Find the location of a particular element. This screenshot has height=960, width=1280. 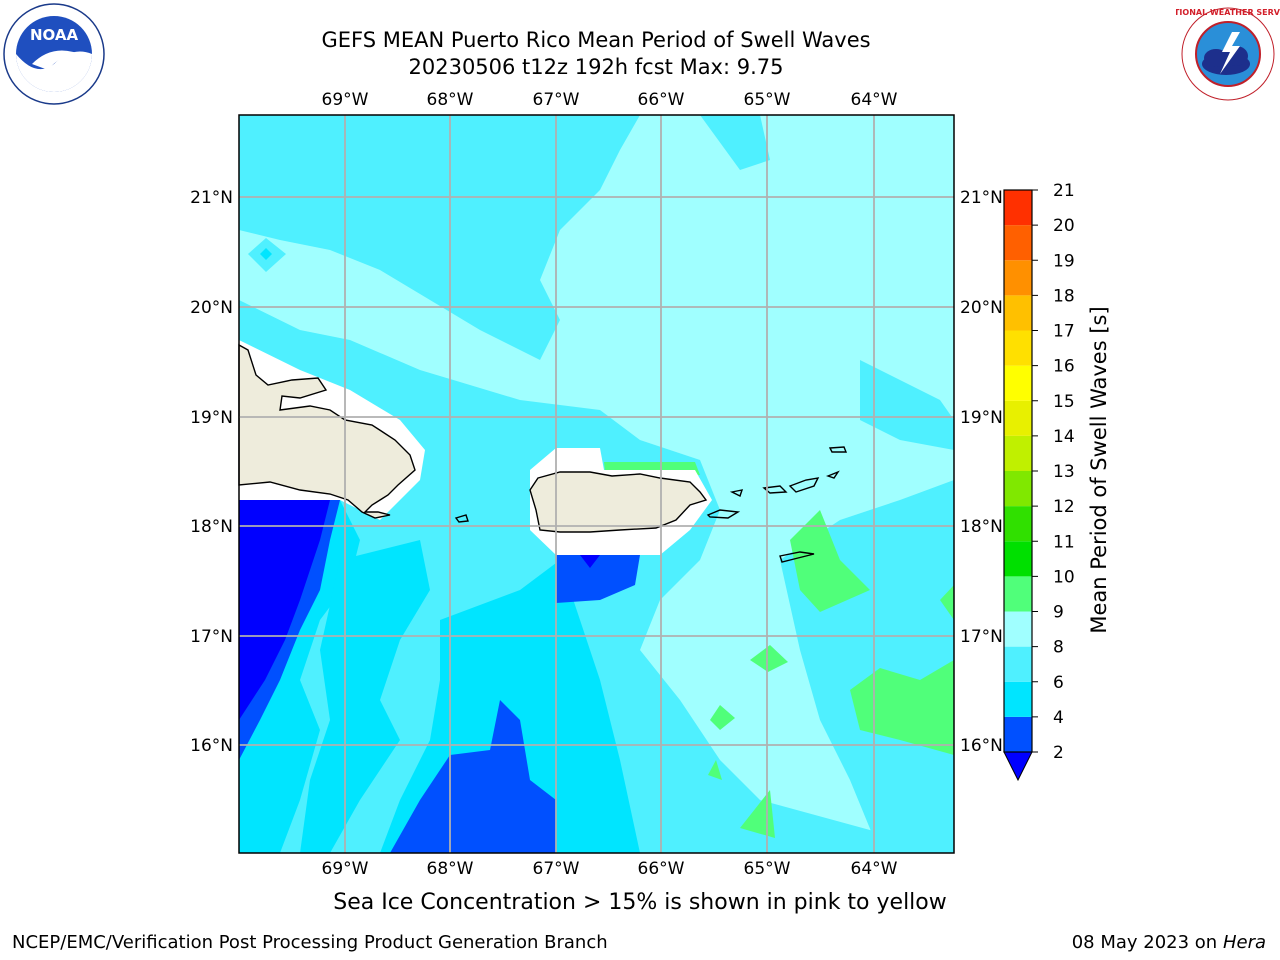

noaa-logo-text: NOAA is located at coordinates (54, 35).